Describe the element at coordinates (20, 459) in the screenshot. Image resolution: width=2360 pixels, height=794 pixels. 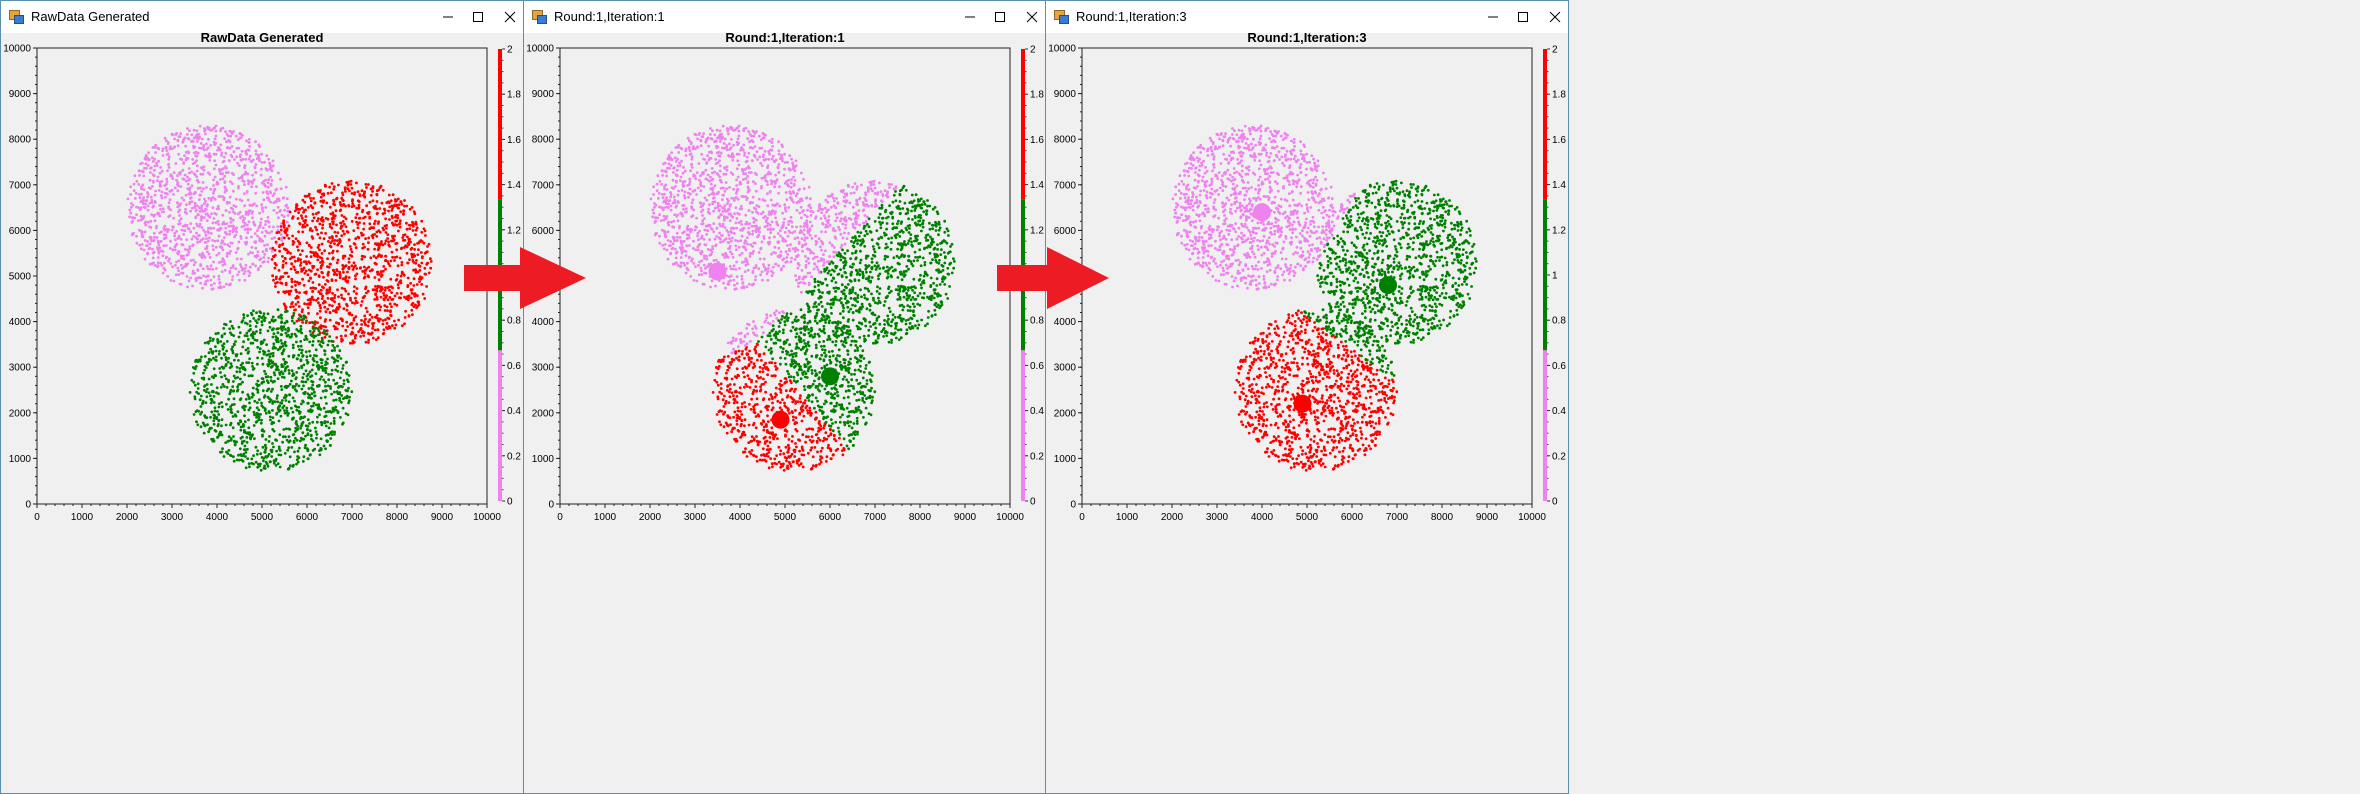
I see `y-tick-label: 1000` at that location.